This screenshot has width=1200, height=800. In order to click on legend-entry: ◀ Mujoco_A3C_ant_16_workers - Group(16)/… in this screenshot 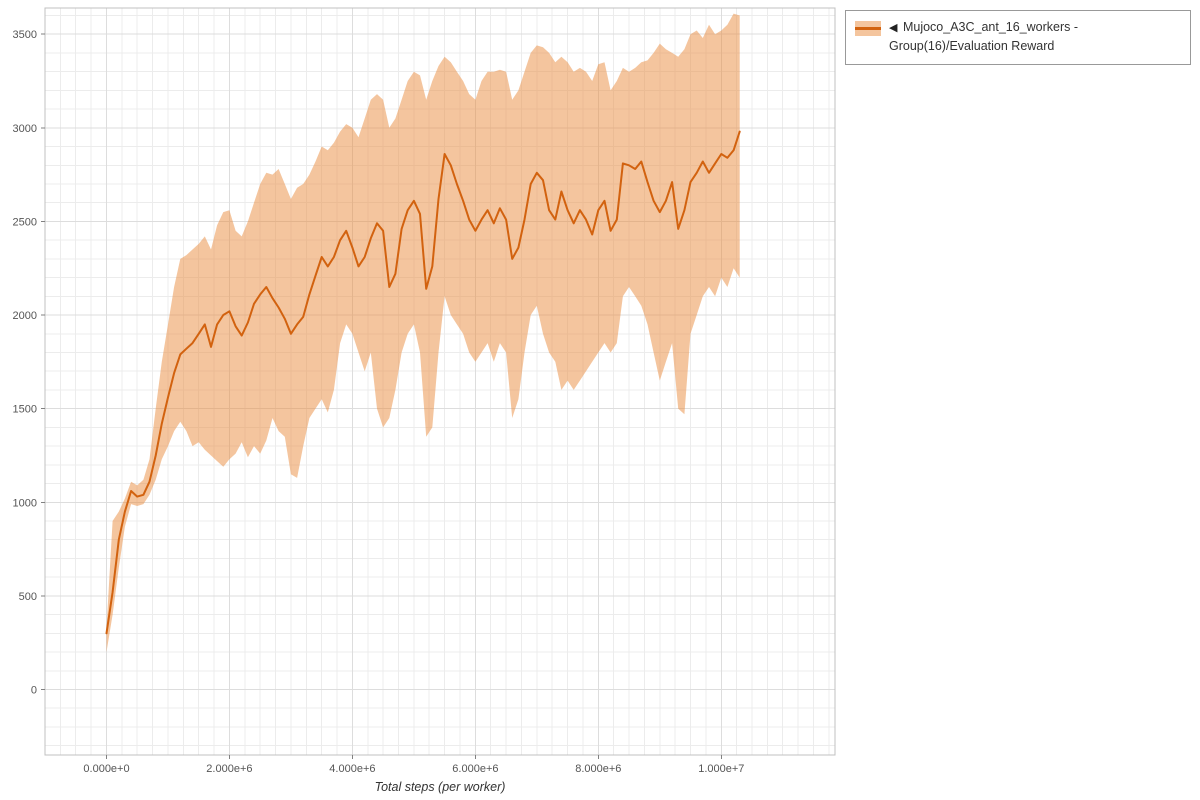, I will do `click(1035, 37)`.